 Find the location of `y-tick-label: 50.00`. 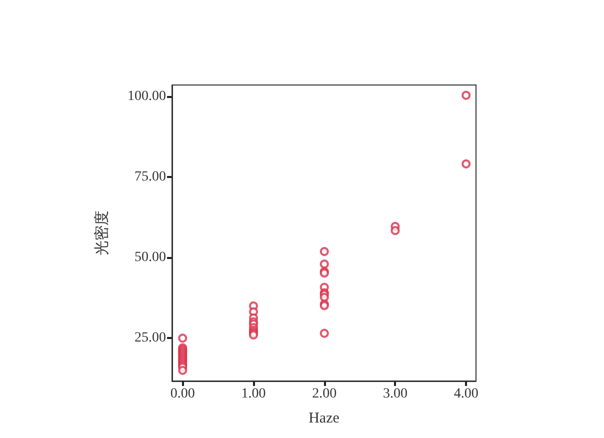

y-tick-label: 50.00 is located at coordinates (150, 258).